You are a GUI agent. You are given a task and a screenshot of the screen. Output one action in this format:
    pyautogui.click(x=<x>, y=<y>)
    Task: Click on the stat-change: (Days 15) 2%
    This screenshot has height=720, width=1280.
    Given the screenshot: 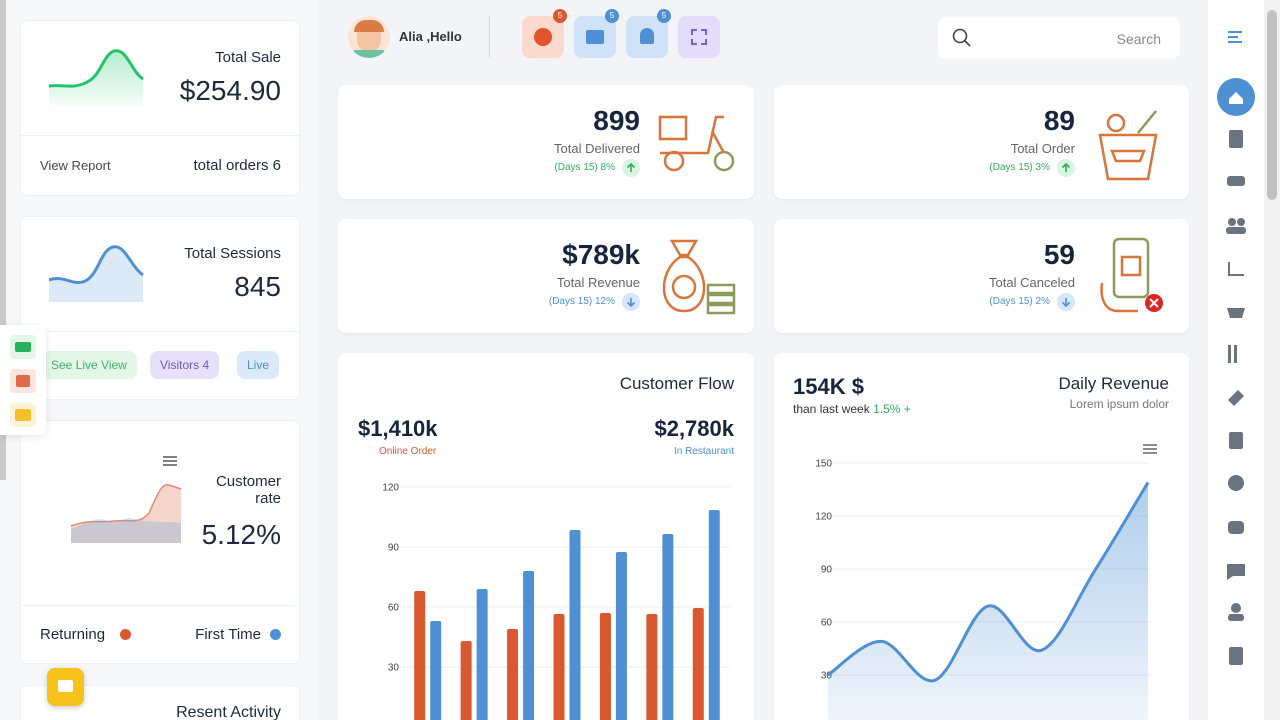 What is the action you would take?
    pyautogui.click(x=1019, y=301)
    